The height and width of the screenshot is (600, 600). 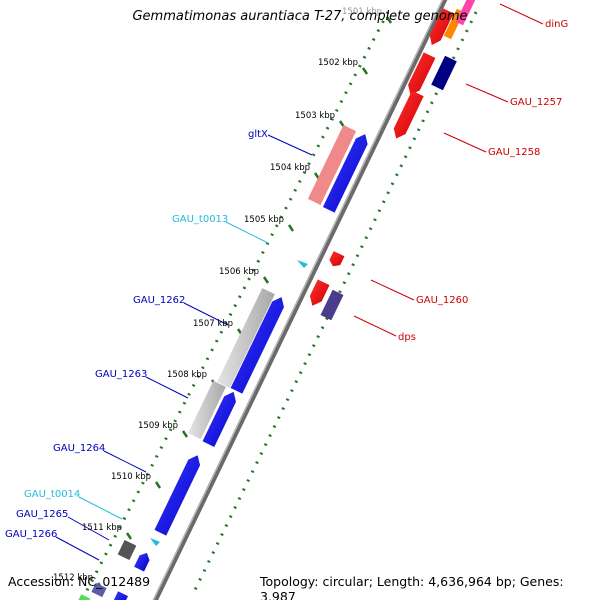 I want to click on feature-gltX-shade, so click(x=332, y=165).